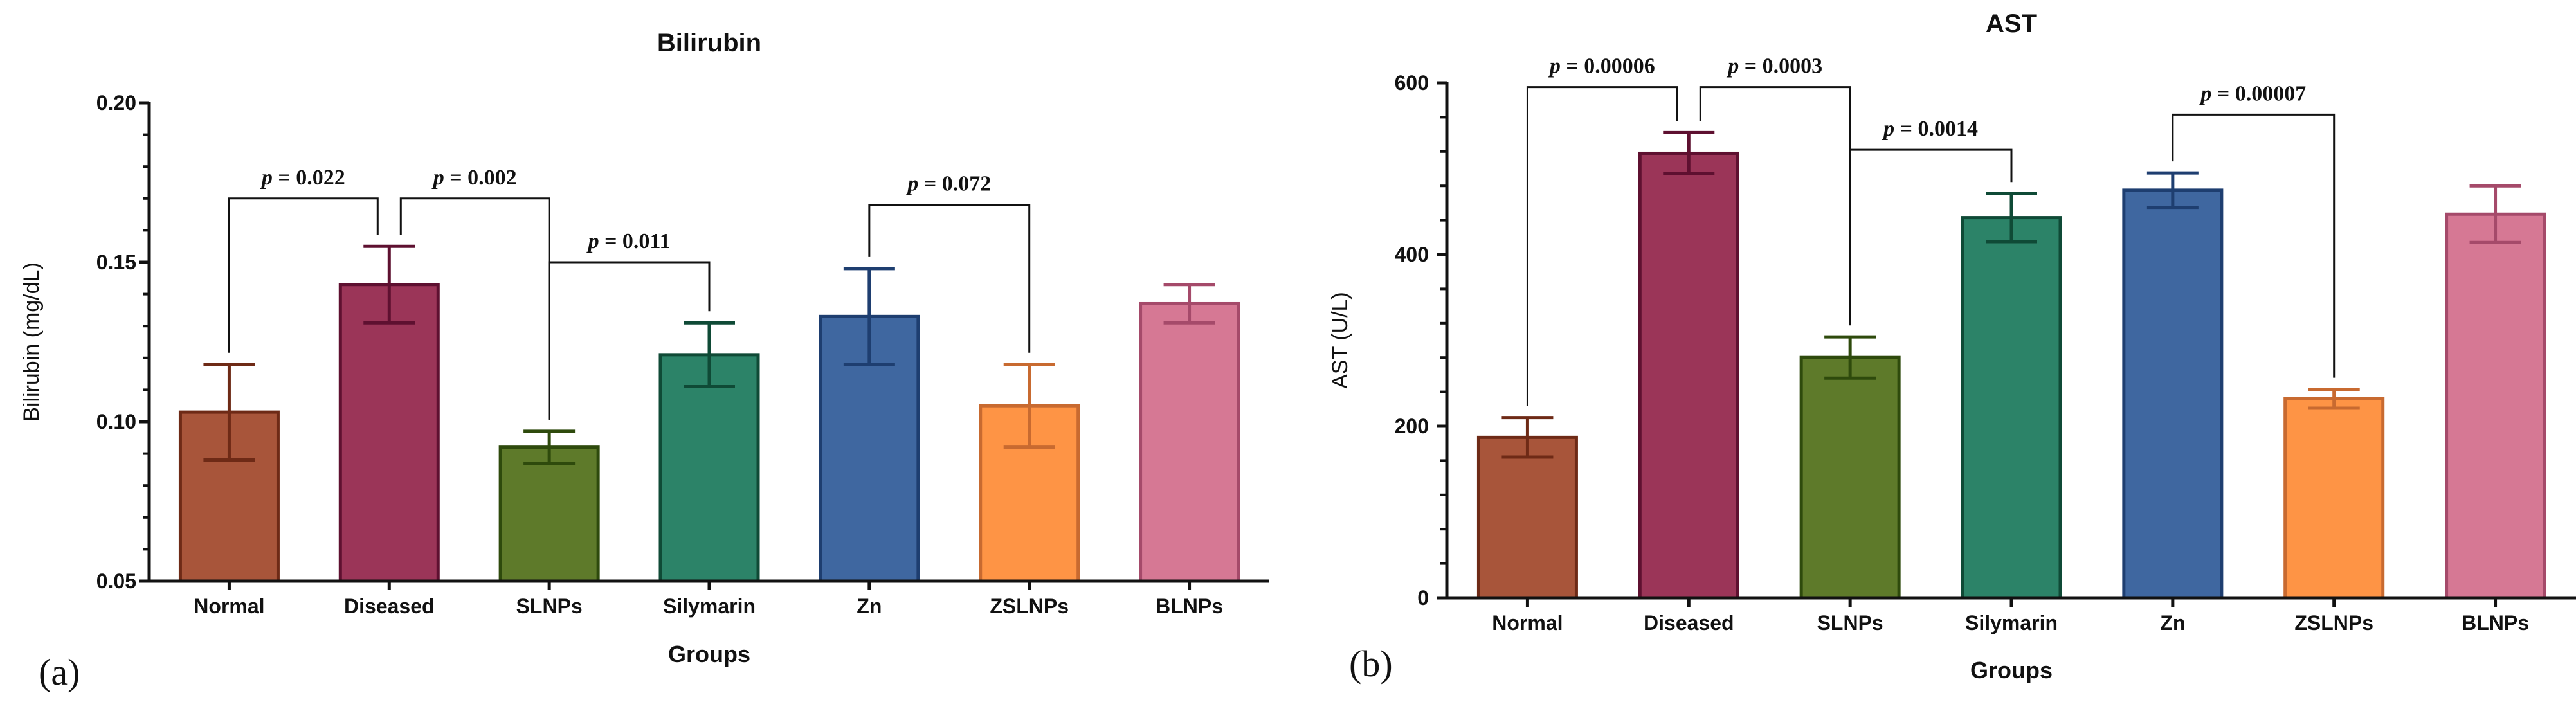 Image resolution: width=2576 pixels, height=709 pixels. Describe the element at coordinates (1423, 597) in the screenshot. I see `y-tick-label: 0` at that location.